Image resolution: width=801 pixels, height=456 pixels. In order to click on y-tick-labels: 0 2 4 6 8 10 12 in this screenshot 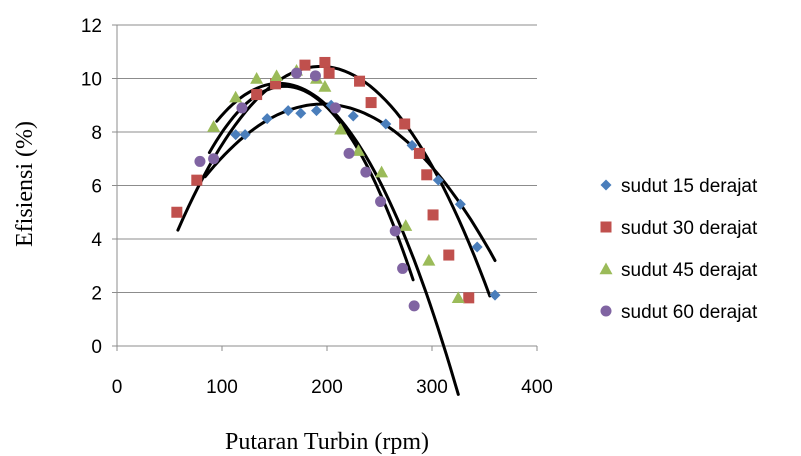, I will do `click(92, 187)`.